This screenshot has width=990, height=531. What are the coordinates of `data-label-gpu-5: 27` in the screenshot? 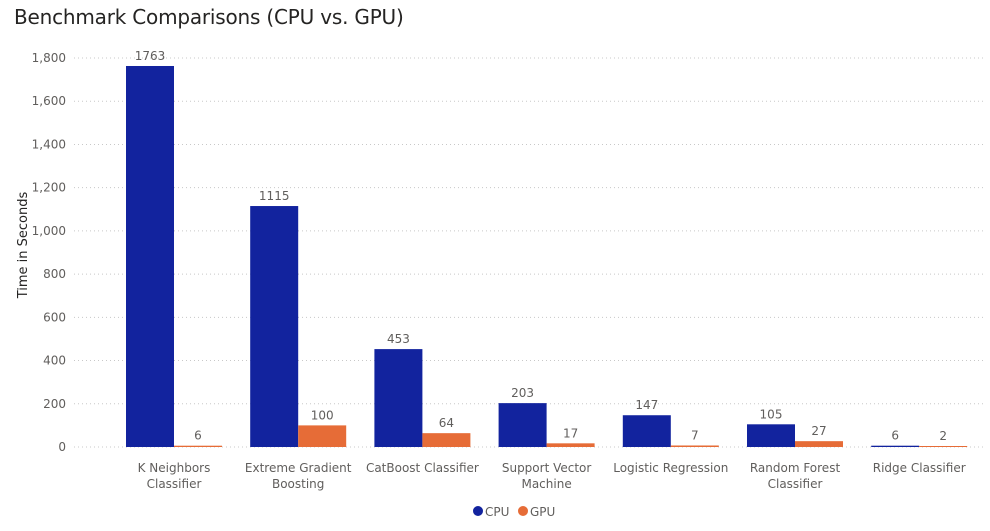 It's located at (818, 431).